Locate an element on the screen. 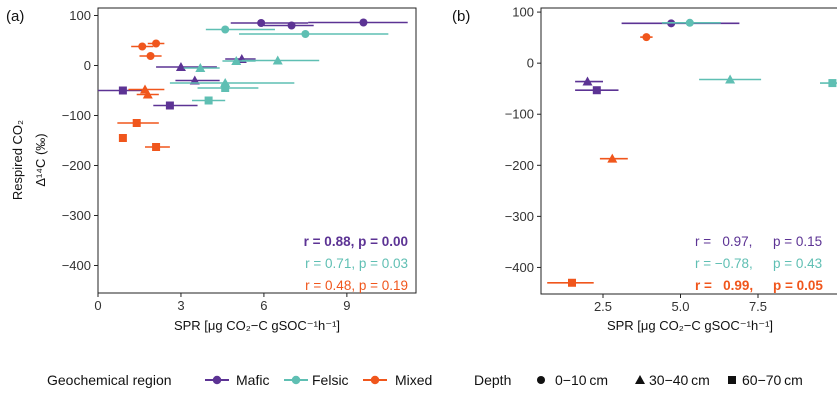  y-tick-label-a: −200 is located at coordinates (76, 165).